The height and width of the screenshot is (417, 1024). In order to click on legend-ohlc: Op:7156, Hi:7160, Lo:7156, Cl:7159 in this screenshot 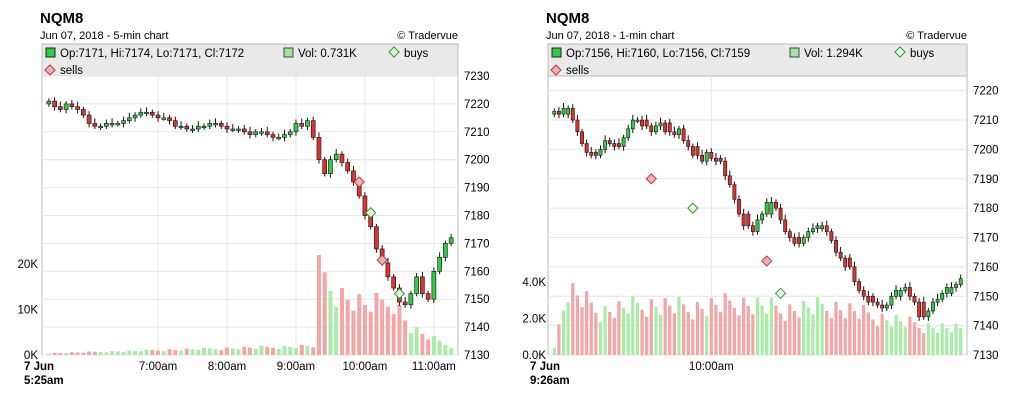, I will do `click(658, 54)`.